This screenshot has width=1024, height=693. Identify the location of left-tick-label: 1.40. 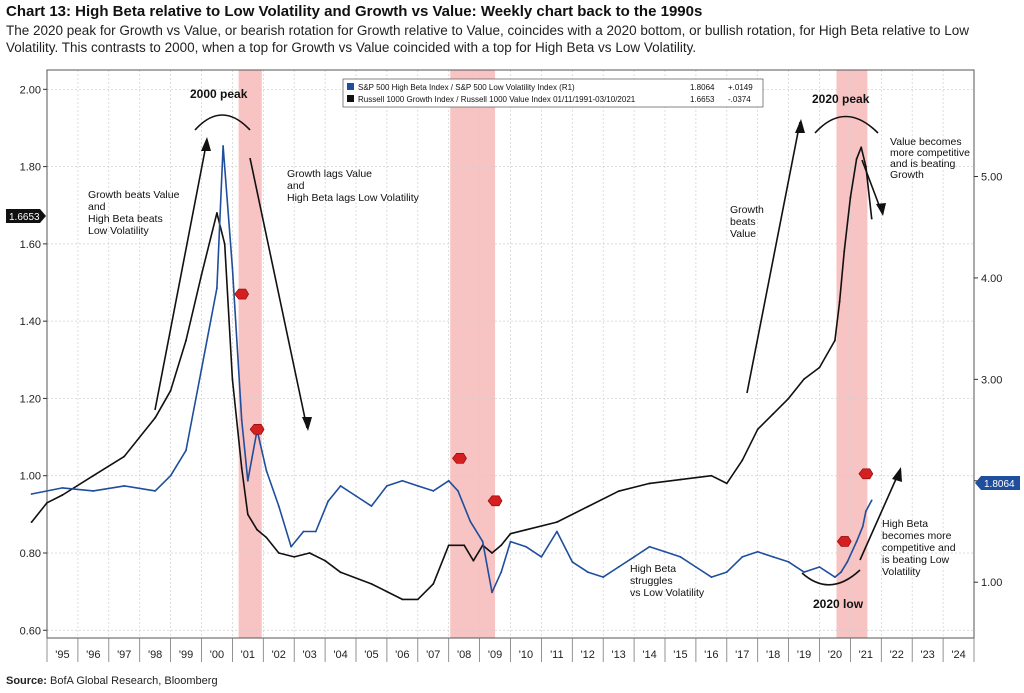
(30, 322).